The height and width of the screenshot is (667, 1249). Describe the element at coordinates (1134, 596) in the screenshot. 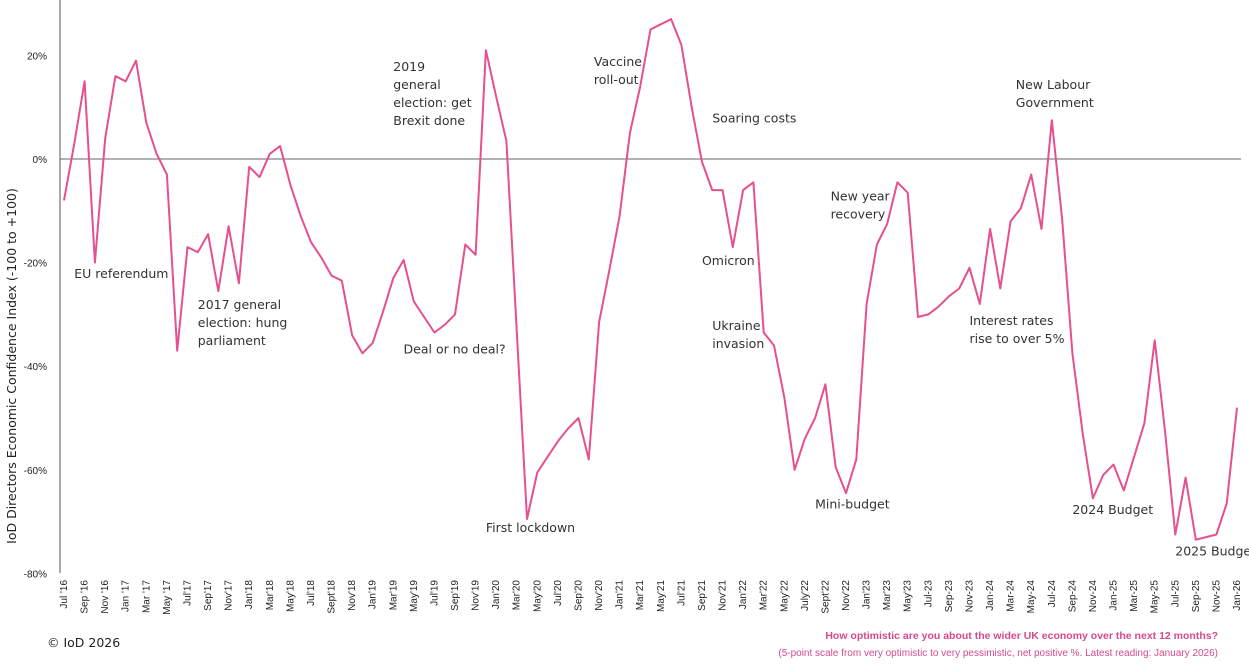

I see `x-tick-label: Mar-25` at that location.